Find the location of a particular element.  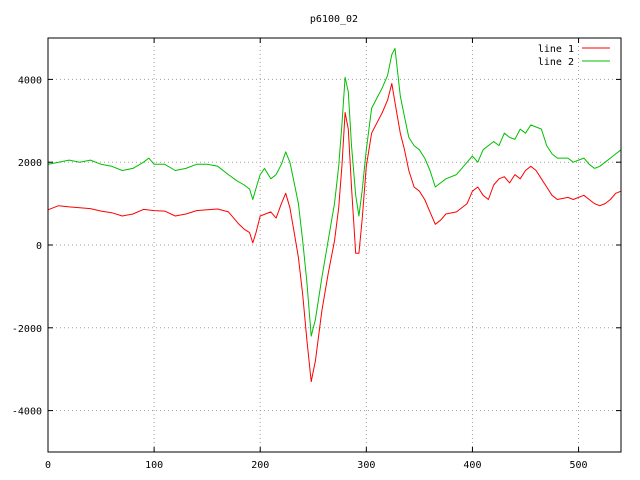

legend-label-2: line 2 is located at coordinates (556, 62).